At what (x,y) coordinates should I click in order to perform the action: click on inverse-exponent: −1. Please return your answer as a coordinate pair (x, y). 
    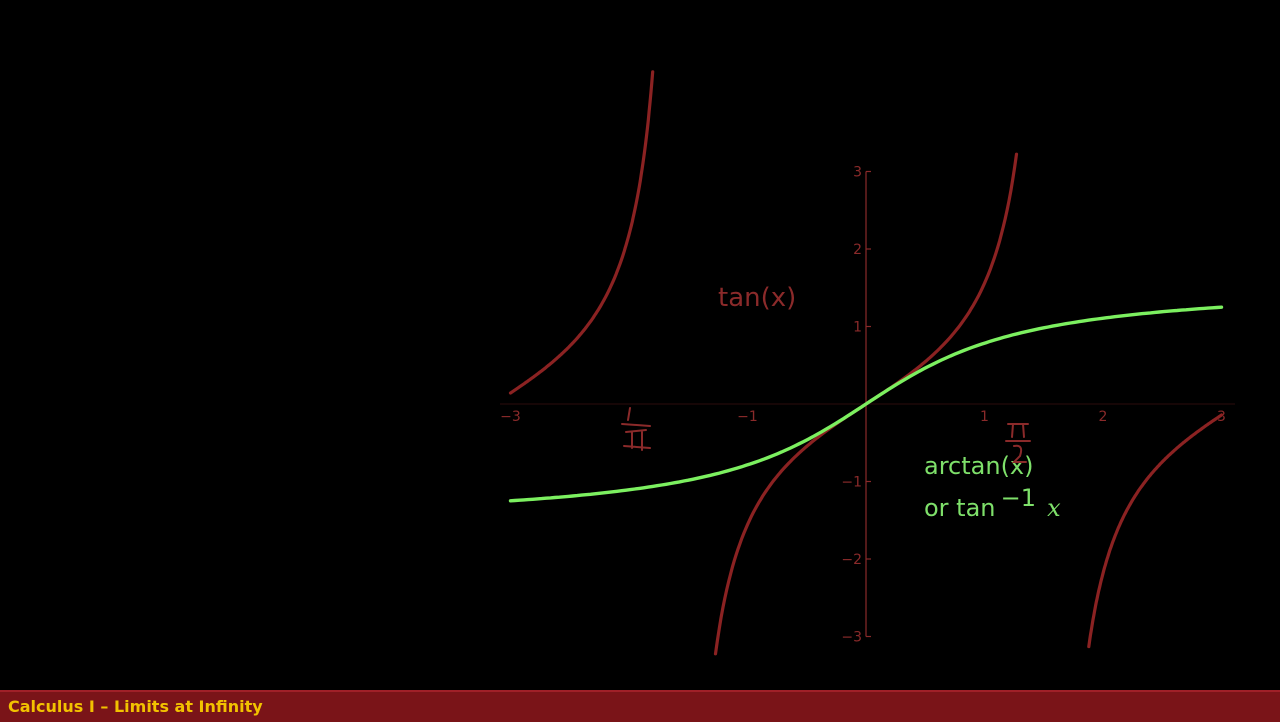
    Looking at the image, I should click on (1018, 498).